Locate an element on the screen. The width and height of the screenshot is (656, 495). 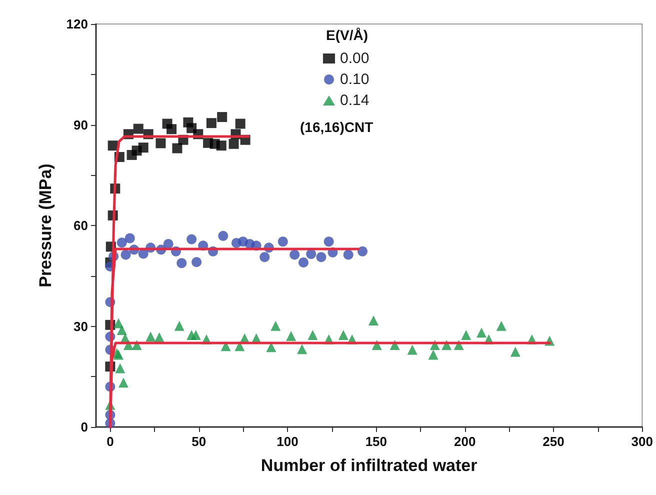
y-tick-label: 90 is located at coordinates (81, 124).